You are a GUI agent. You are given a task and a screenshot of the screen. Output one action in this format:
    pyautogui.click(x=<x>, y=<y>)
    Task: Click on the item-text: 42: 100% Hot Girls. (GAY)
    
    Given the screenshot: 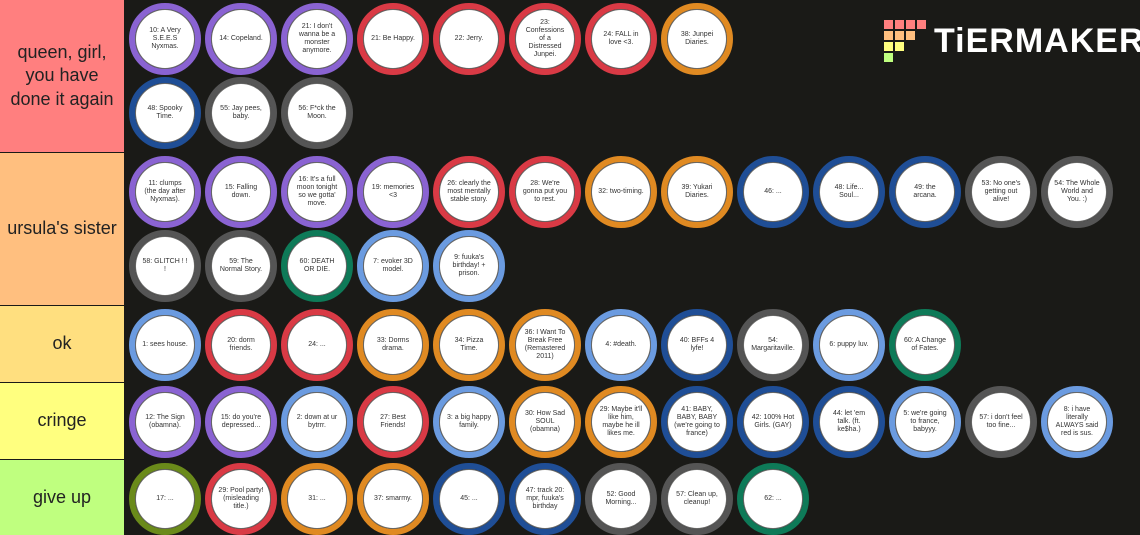 What is the action you would take?
    pyautogui.click(x=773, y=422)
    